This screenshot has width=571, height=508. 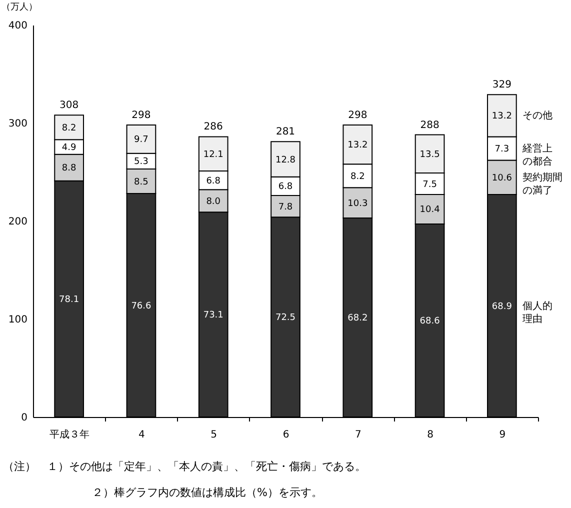 What do you see at coordinates (214, 435) in the screenshot?
I see `x-tick-label: 5` at bounding box center [214, 435].